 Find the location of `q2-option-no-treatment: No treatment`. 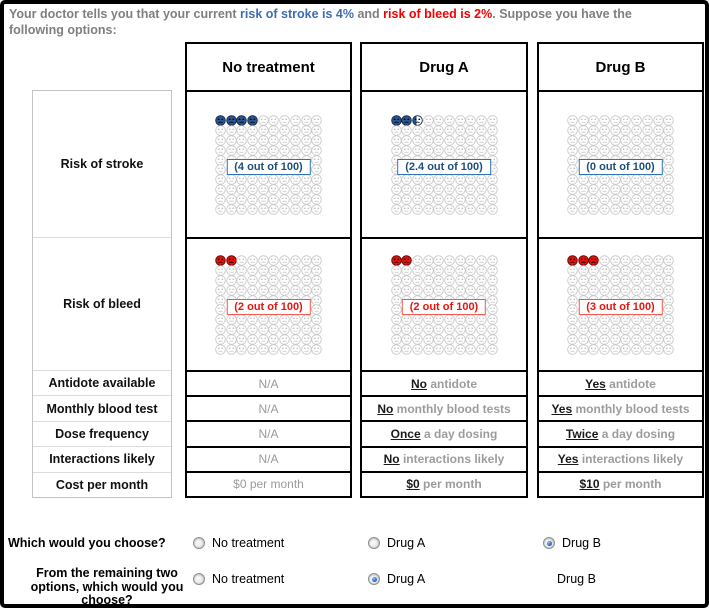

q2-option-no-treatment: No treatment is located at coordinates (238, 579).